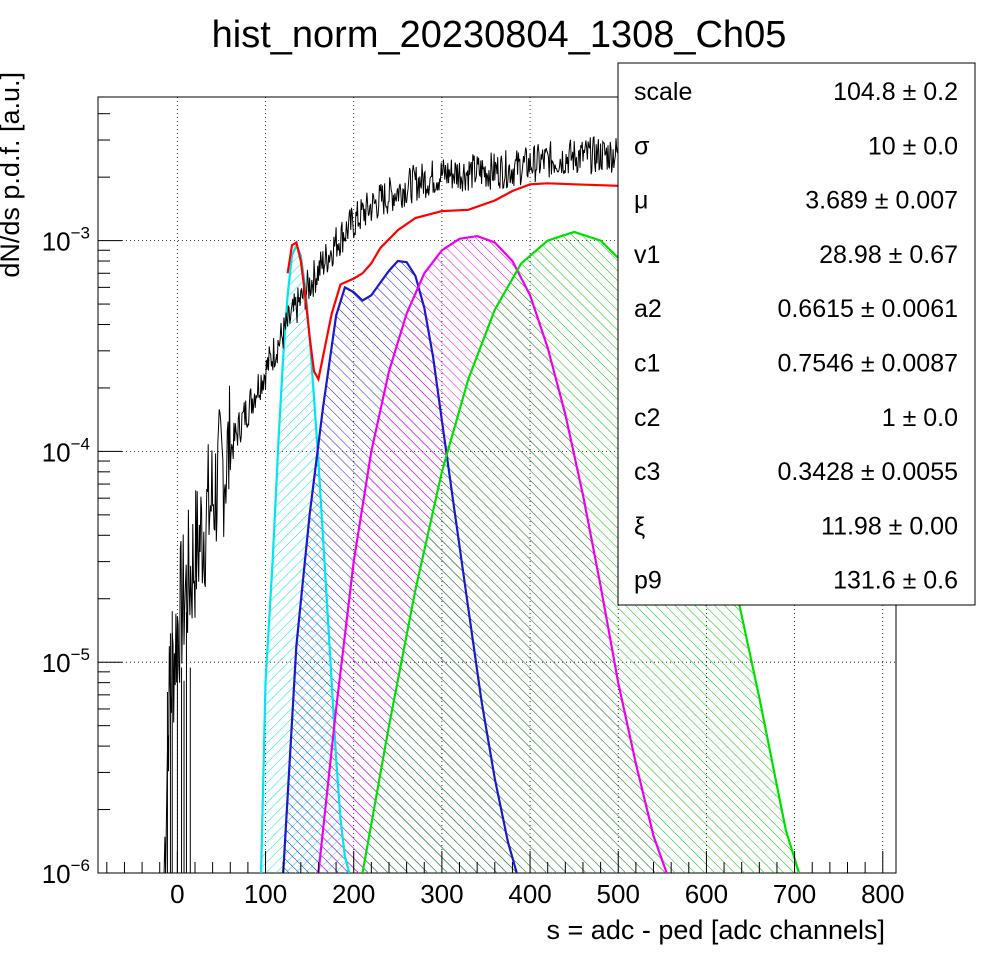 This screenshot has height=972, width=996. Describe the element at coordinates (648, 581) in the screenshot. I see `stats-param-name: p9` at that location.